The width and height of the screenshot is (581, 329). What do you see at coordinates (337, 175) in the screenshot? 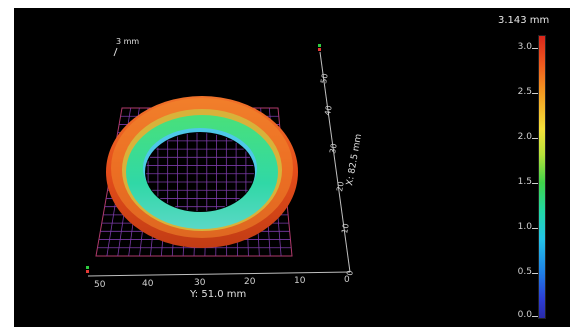
I see `x-axis-ticks: 0 10 20 30 40 50` at bounding box center [337, 175].